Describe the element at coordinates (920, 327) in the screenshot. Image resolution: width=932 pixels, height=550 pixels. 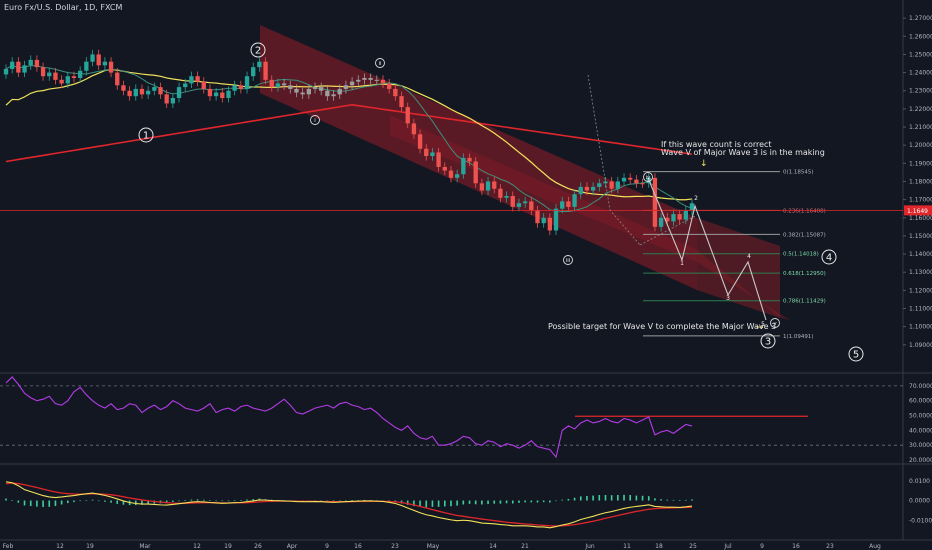
I see `price-tick-label: 1.10000` at that location.